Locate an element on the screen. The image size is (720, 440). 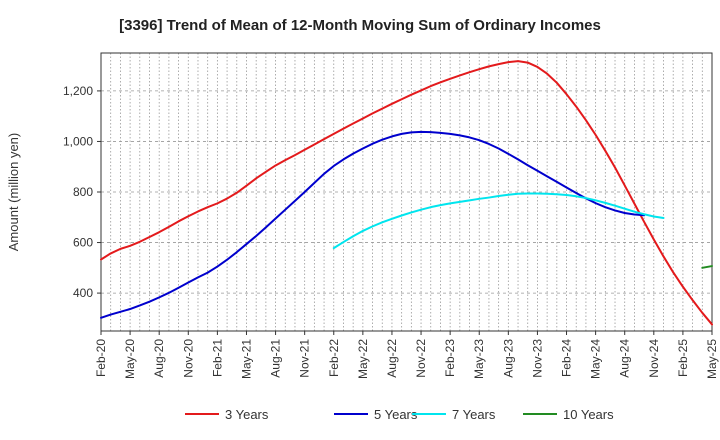
x-tick-label: Aug-22 is located at coordinates (392, 358).